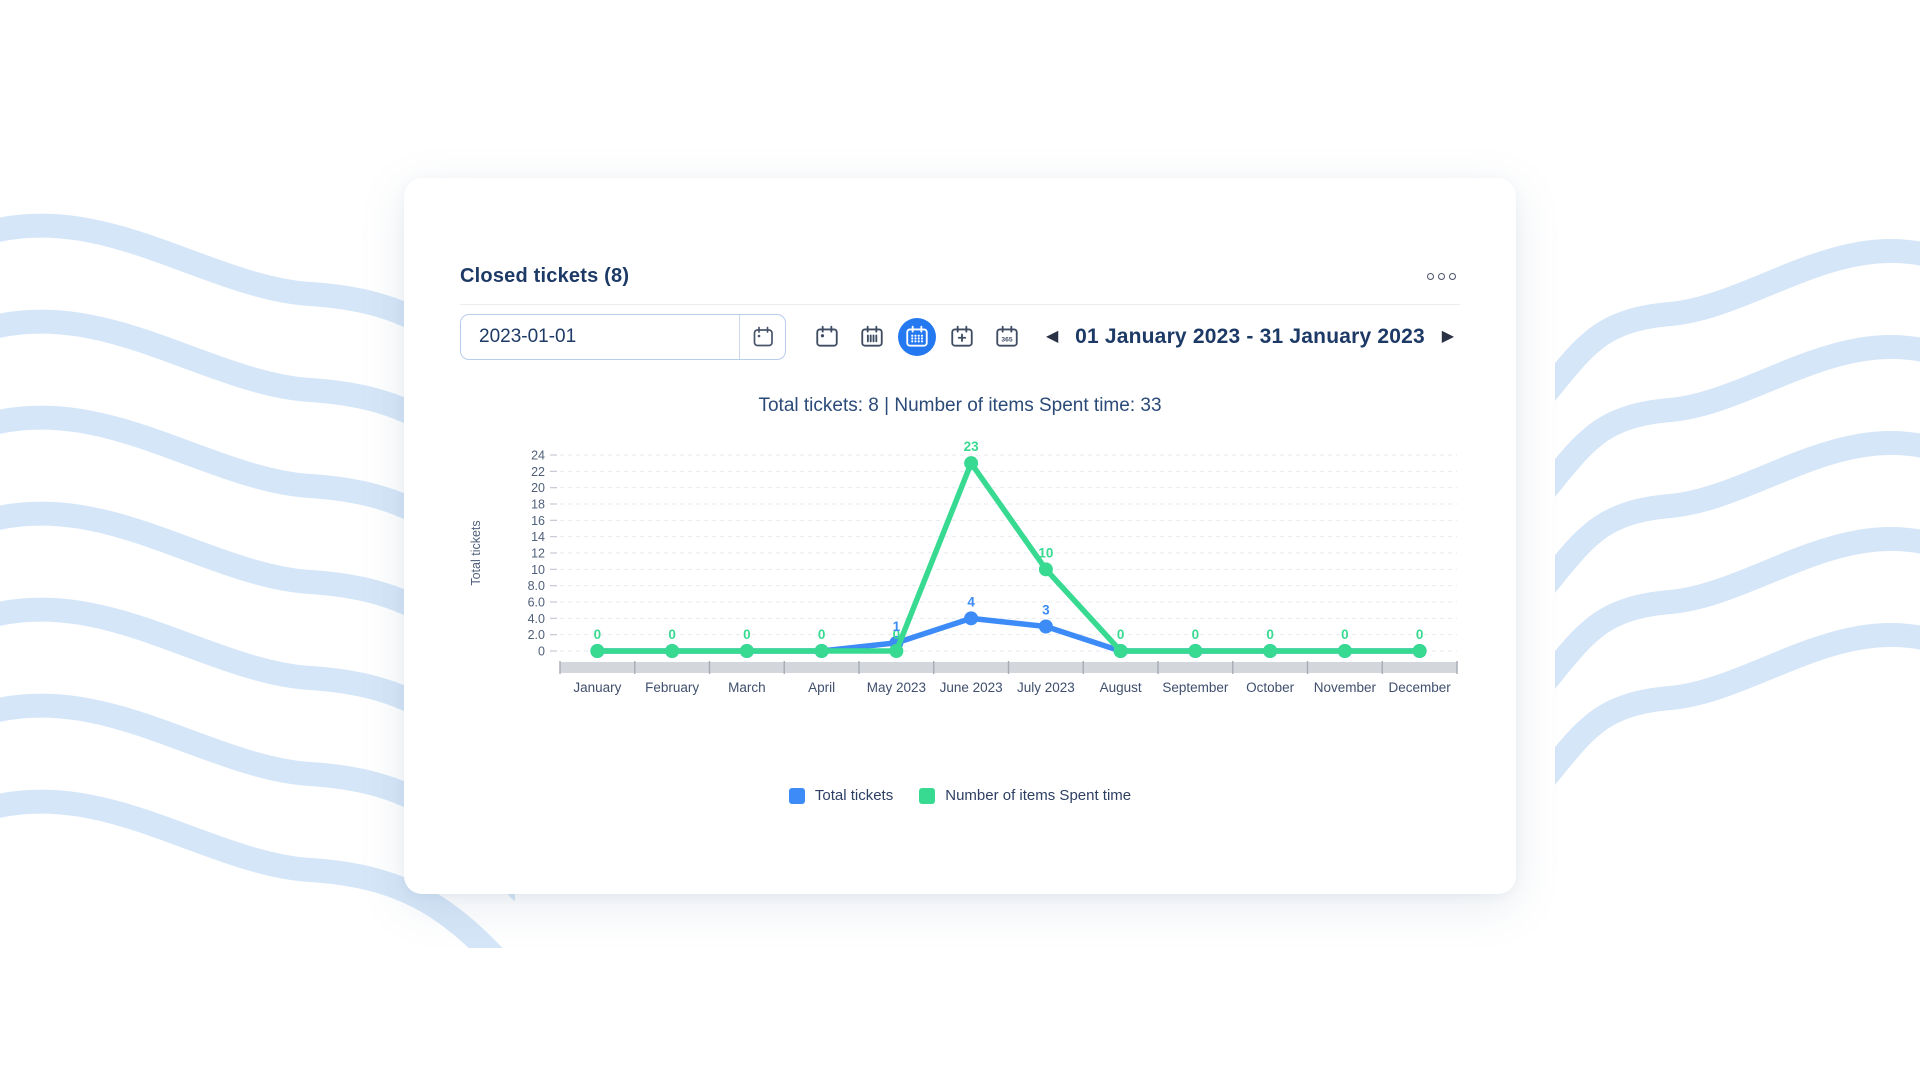  I want to click on y-tick-label: 4.0, so click(536, 619).